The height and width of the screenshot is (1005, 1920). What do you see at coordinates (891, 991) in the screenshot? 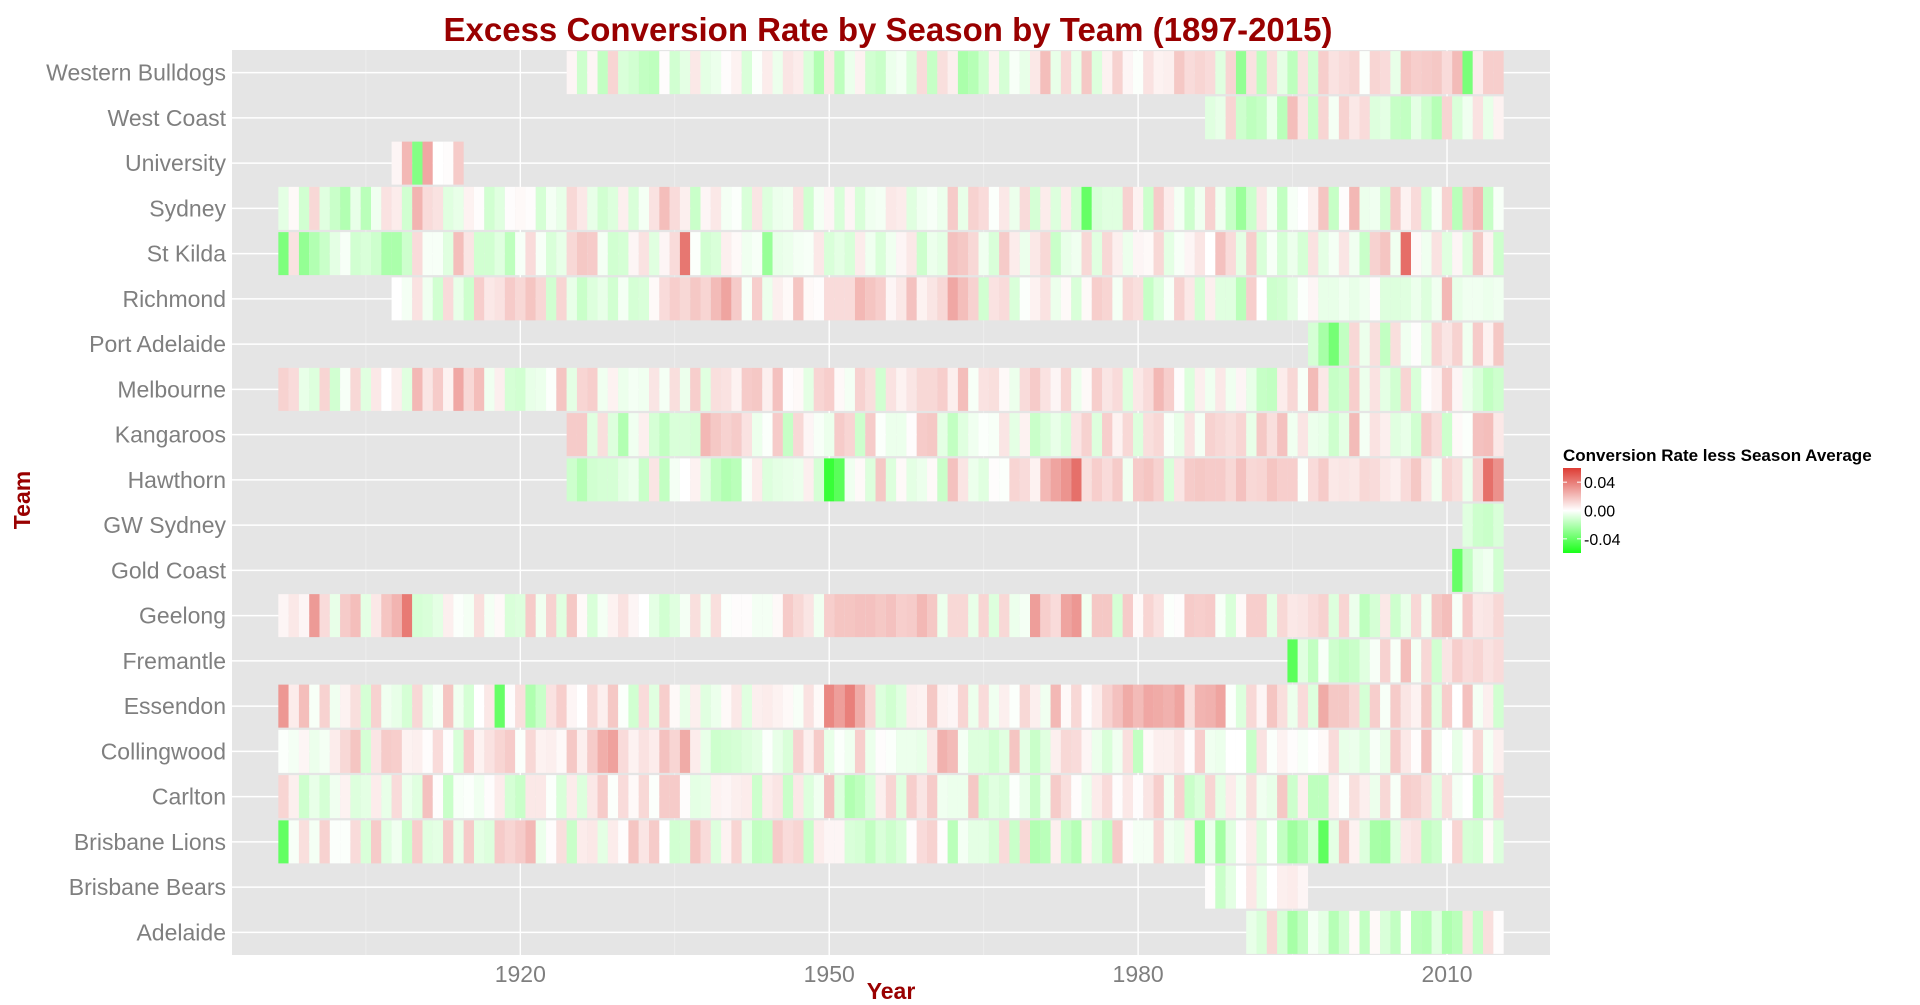
I see `x-axis-title: Year` at bounding box center [891, 991].